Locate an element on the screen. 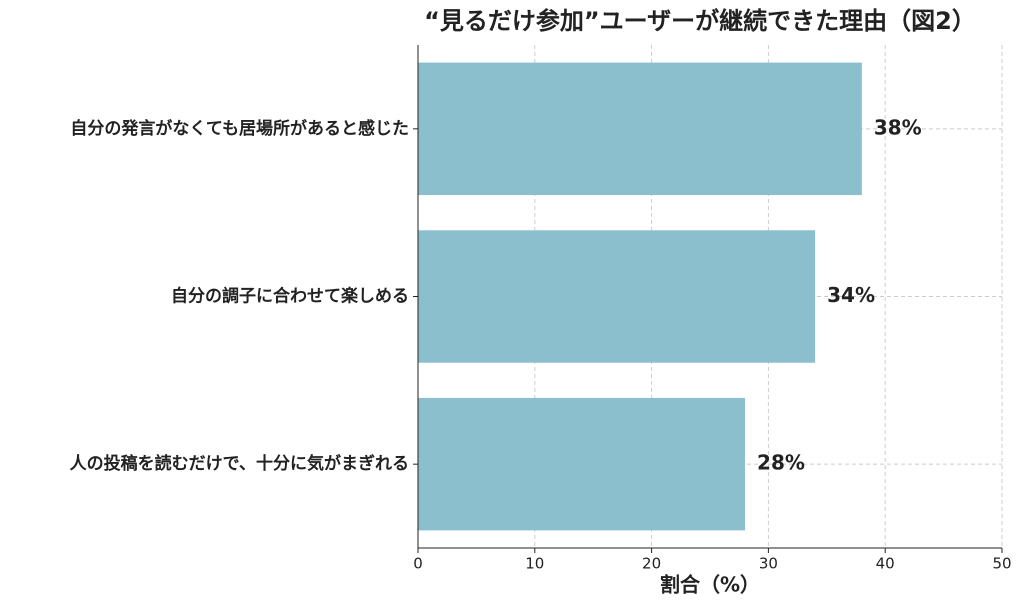  x-axis-label: 割合（%） is located at coordinates (710, 585).